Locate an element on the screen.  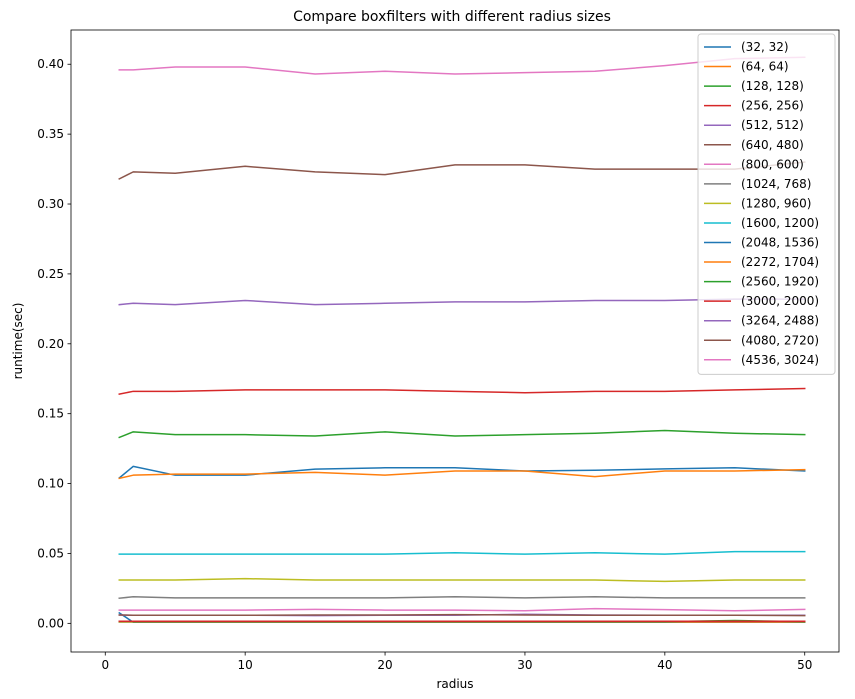
y-tick-label: 0.00 is located at coordinates (50, 623).